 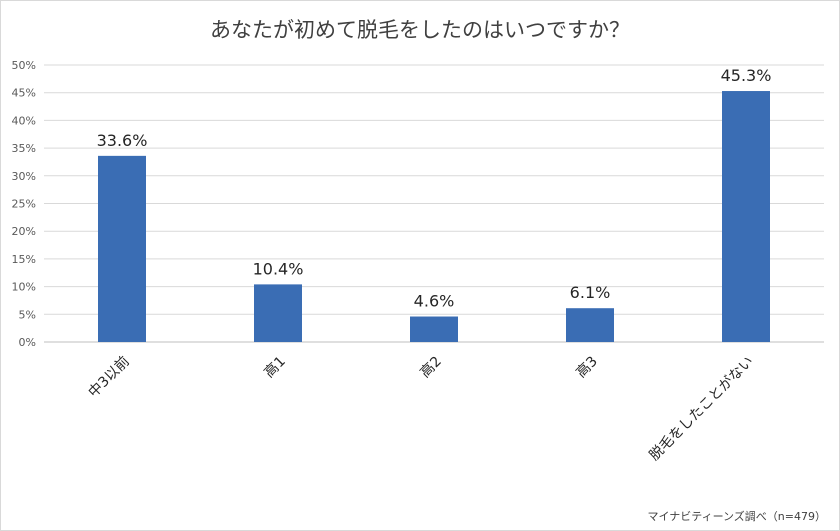 What do you see at coordinates (24, 148) in the screenshot?
I see `y-tick-label: 35%` at bounding box center [24, 148].